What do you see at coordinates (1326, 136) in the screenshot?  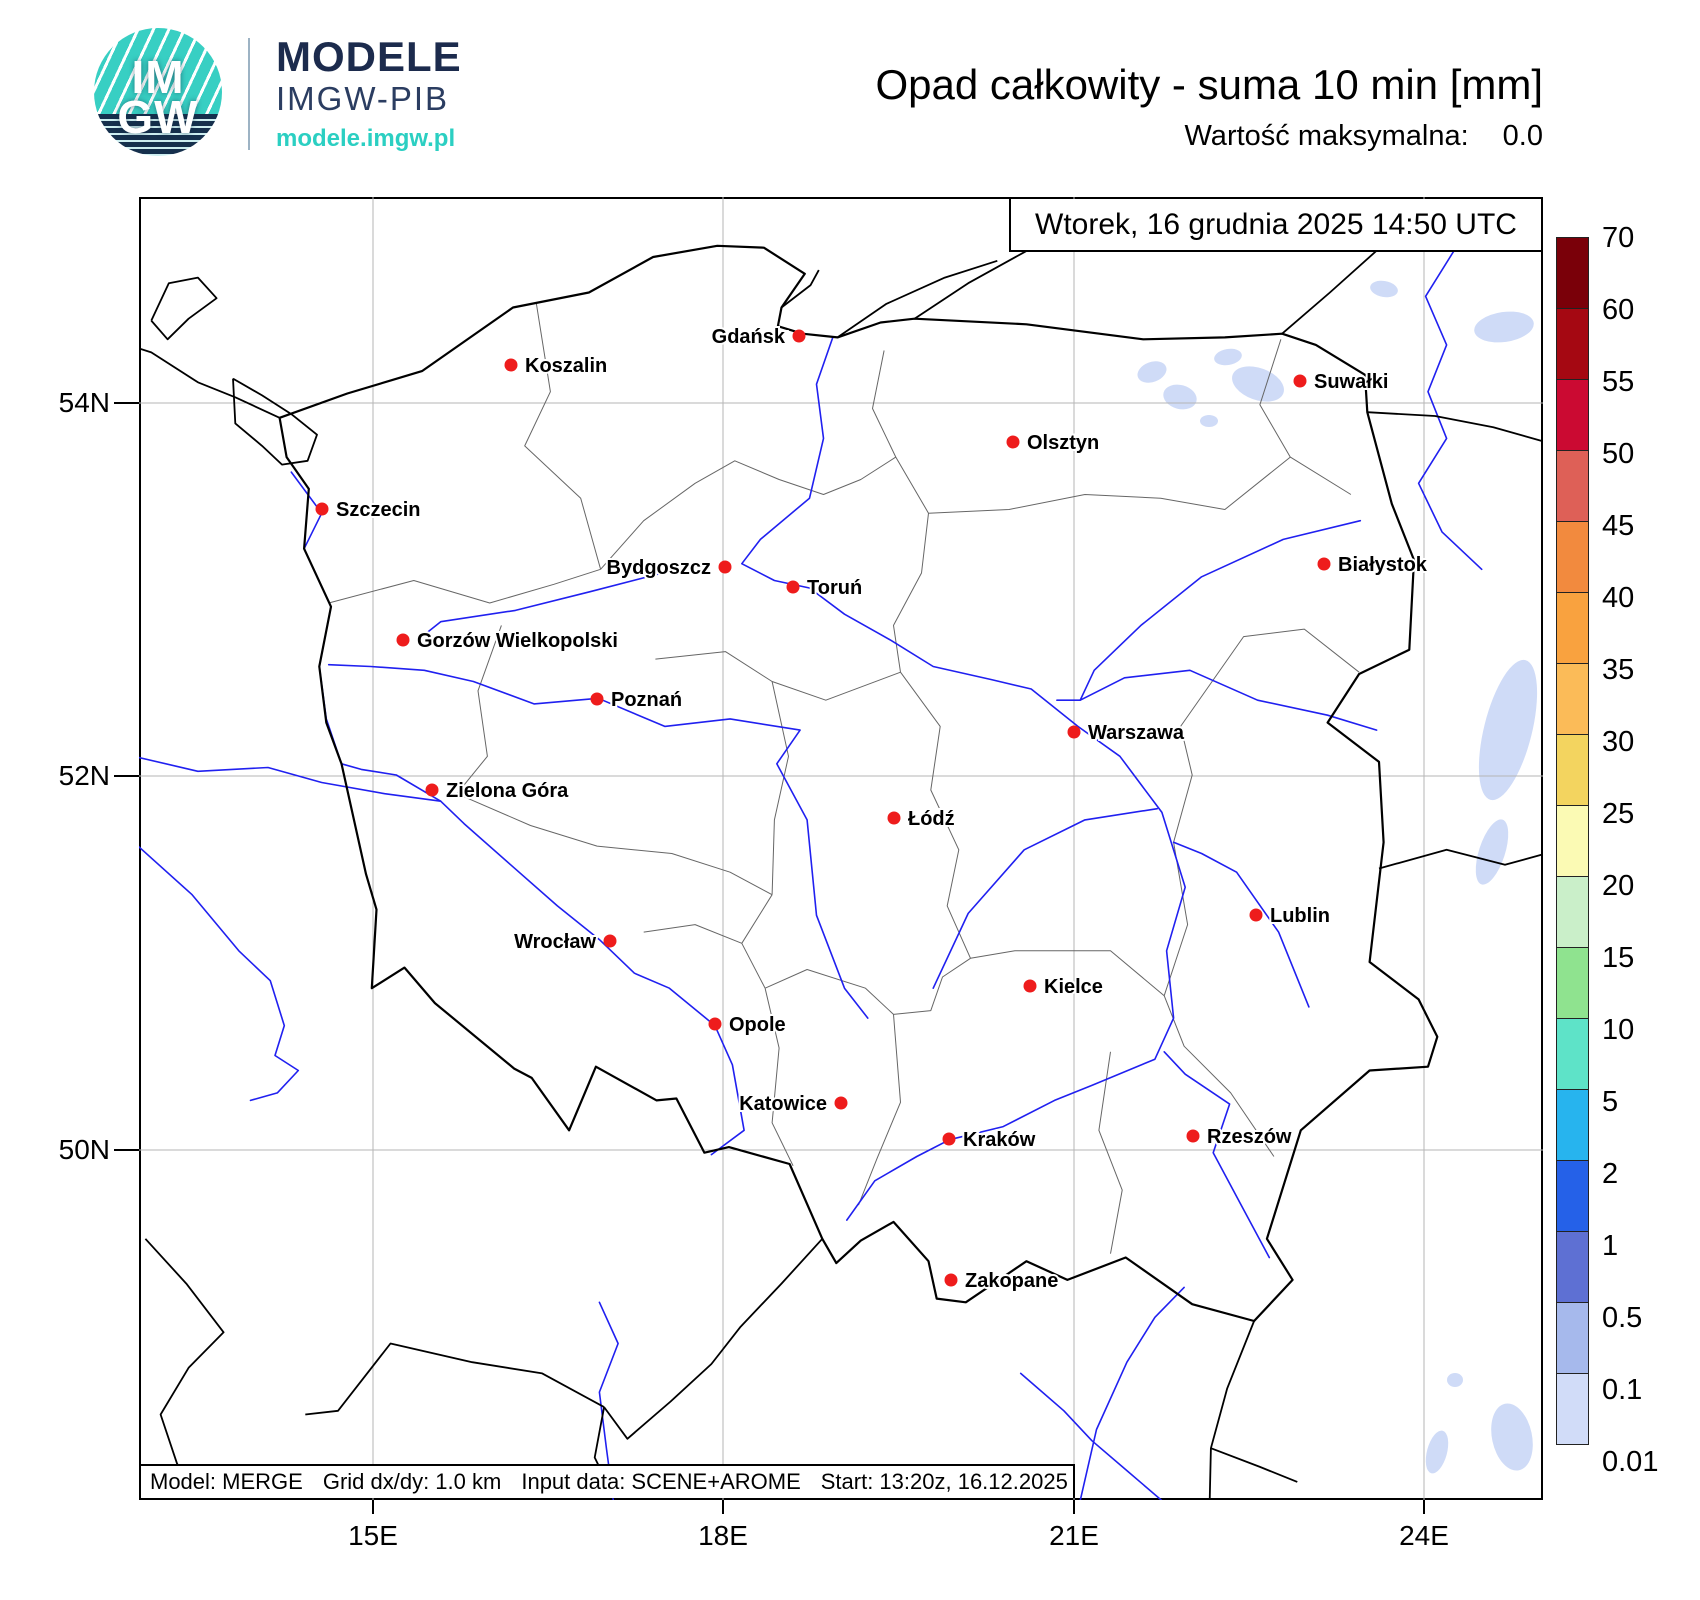 I see `max-value-label: Wartość maksymalna:` at bounding box center [1326, 136].